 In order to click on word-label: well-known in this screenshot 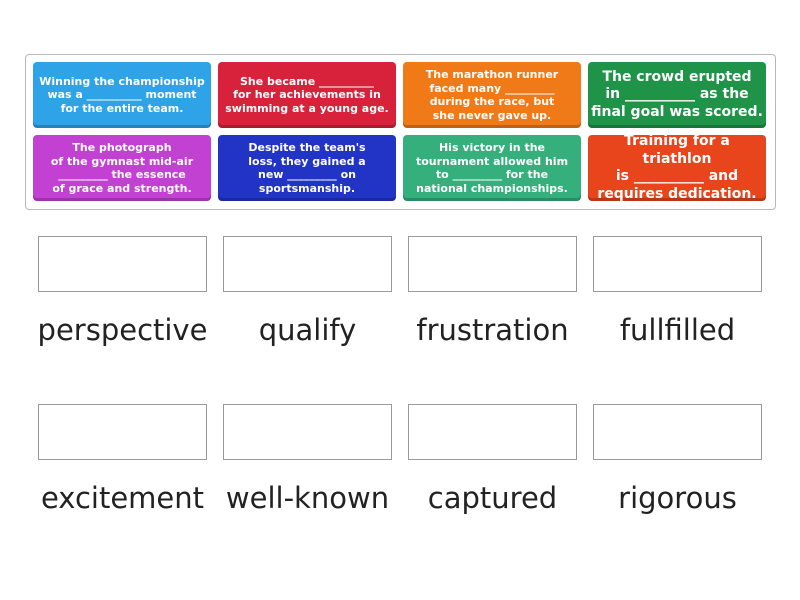, I will do `click(307, 498)`.